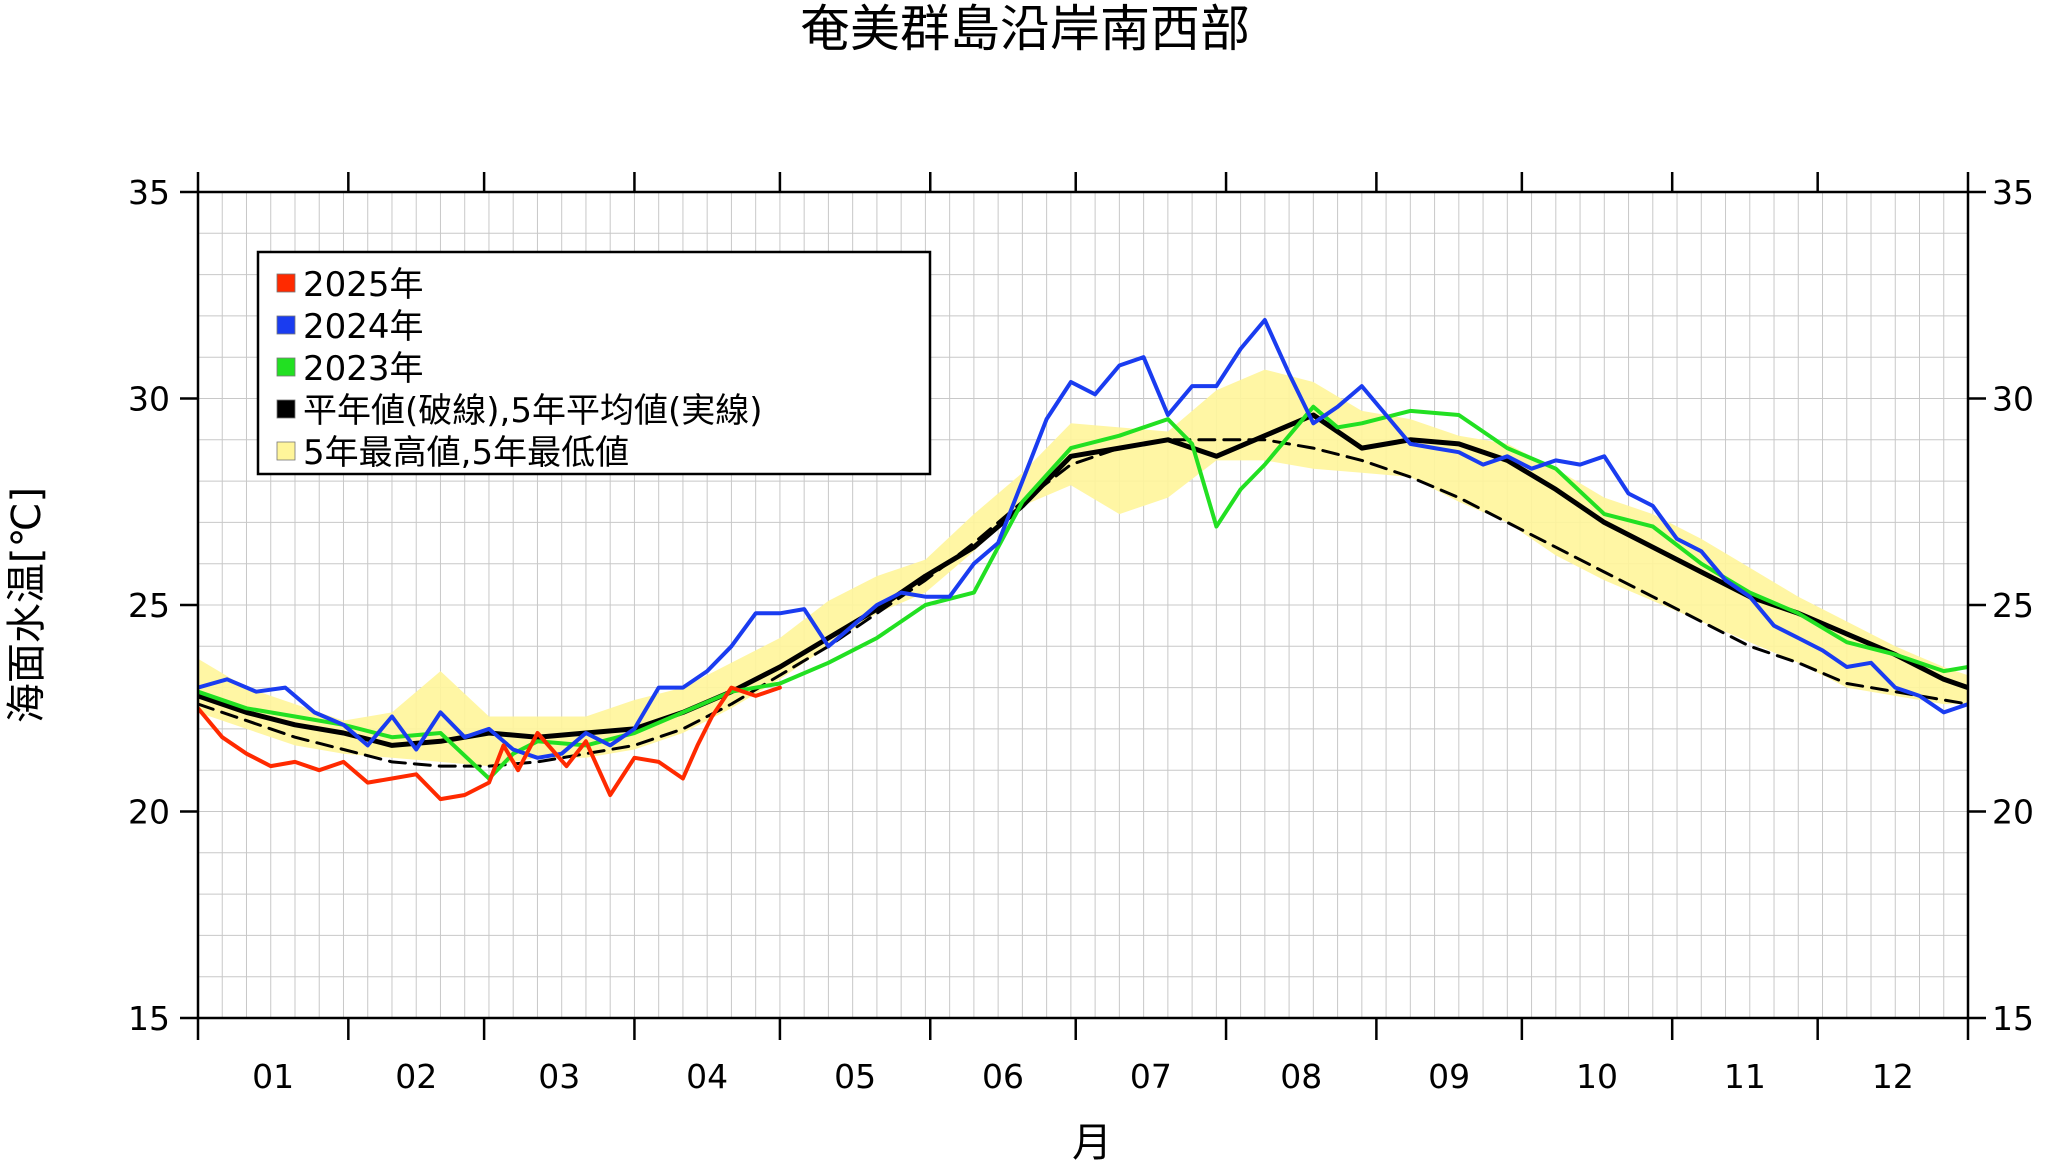 This screenshot has width=2050, height=1166. Describe the element at coordinates (533, 411) in the screenshot. I see `legend-label: 平年値(破線),5年平均値(実線)` at that location.